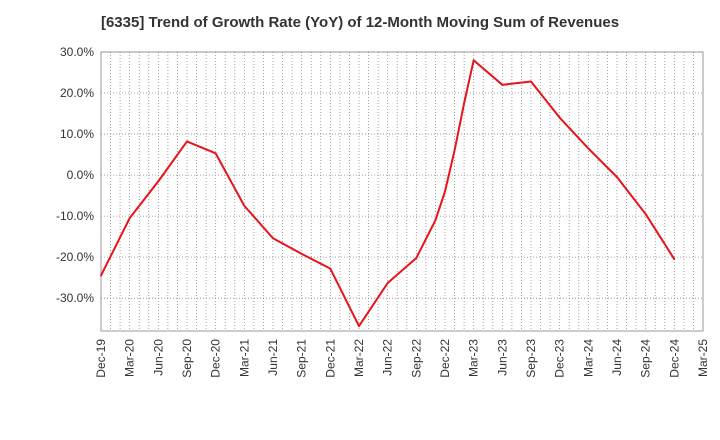 The width and height of the screenshot is (720, 440). What do you see at coordinates (101, 358) in the screenshot?
I see `x-tick-label: Dec-19` at bounding box center [101, 358].